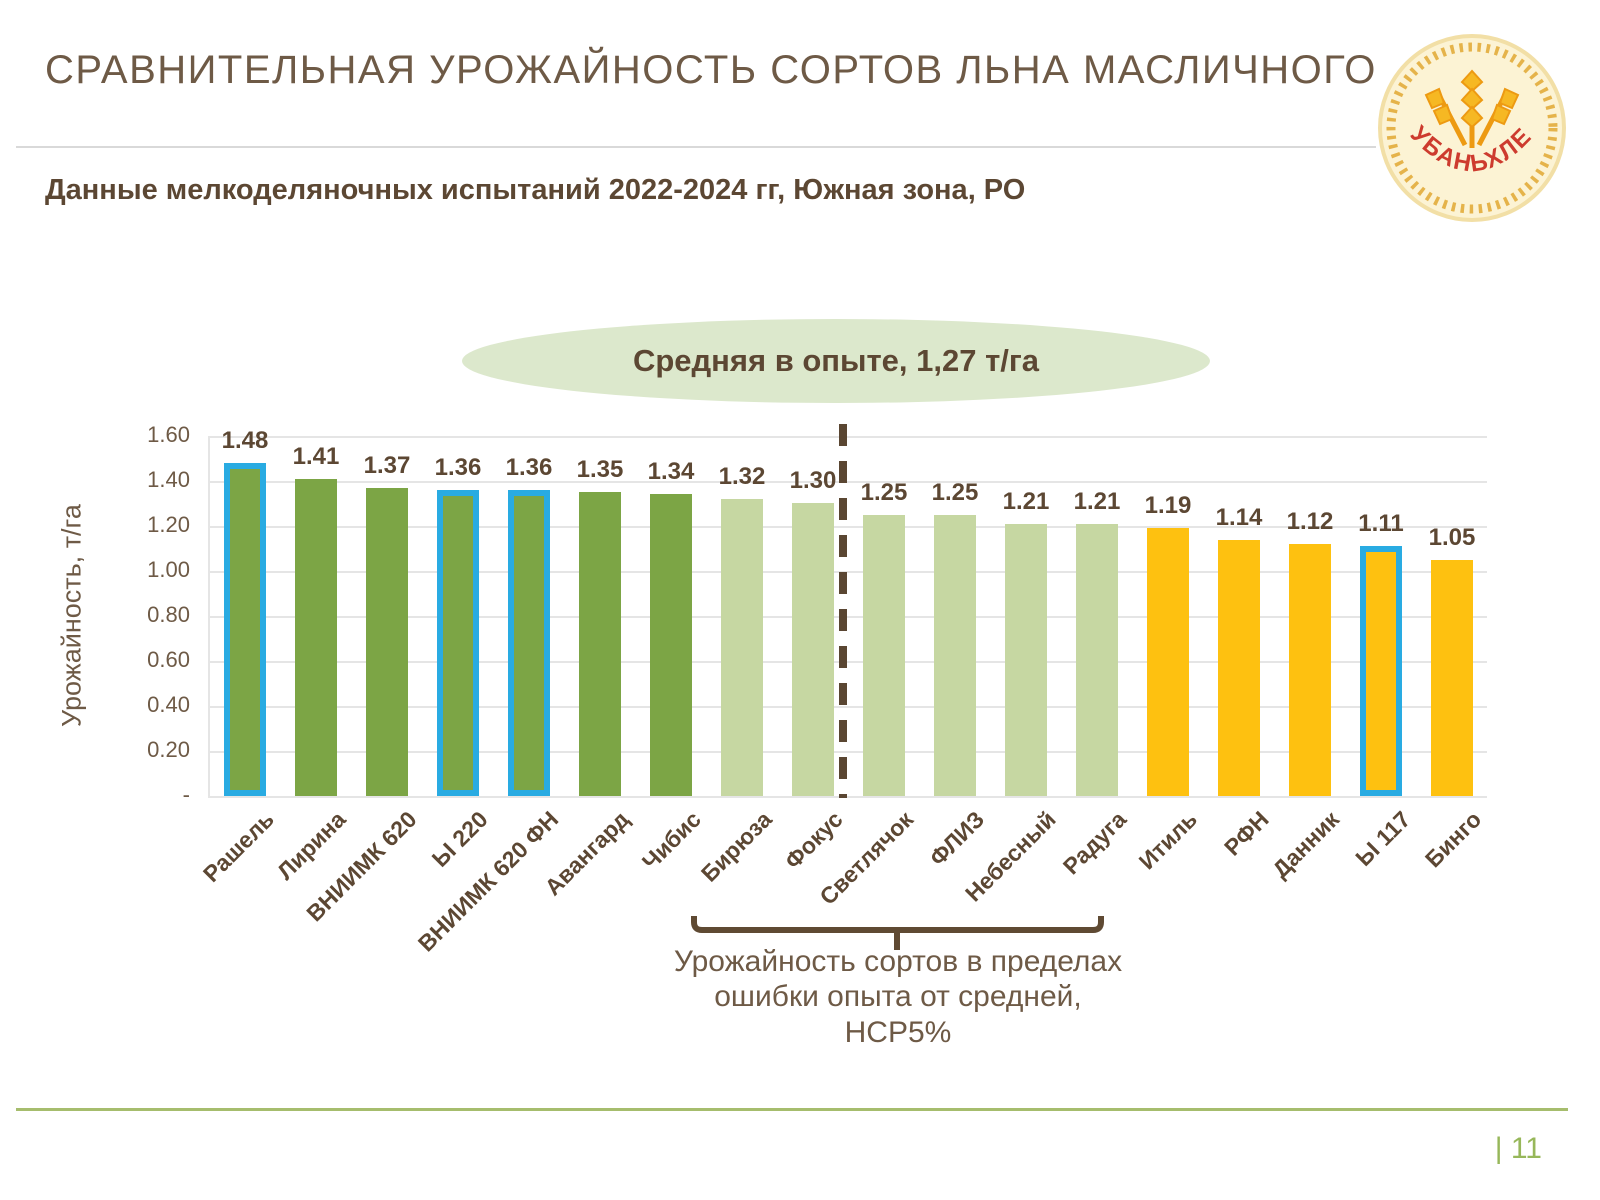  Describe the element at coordinates (742, 476) in the screenshot. I see `bar-value-label: 1.32` at that location.